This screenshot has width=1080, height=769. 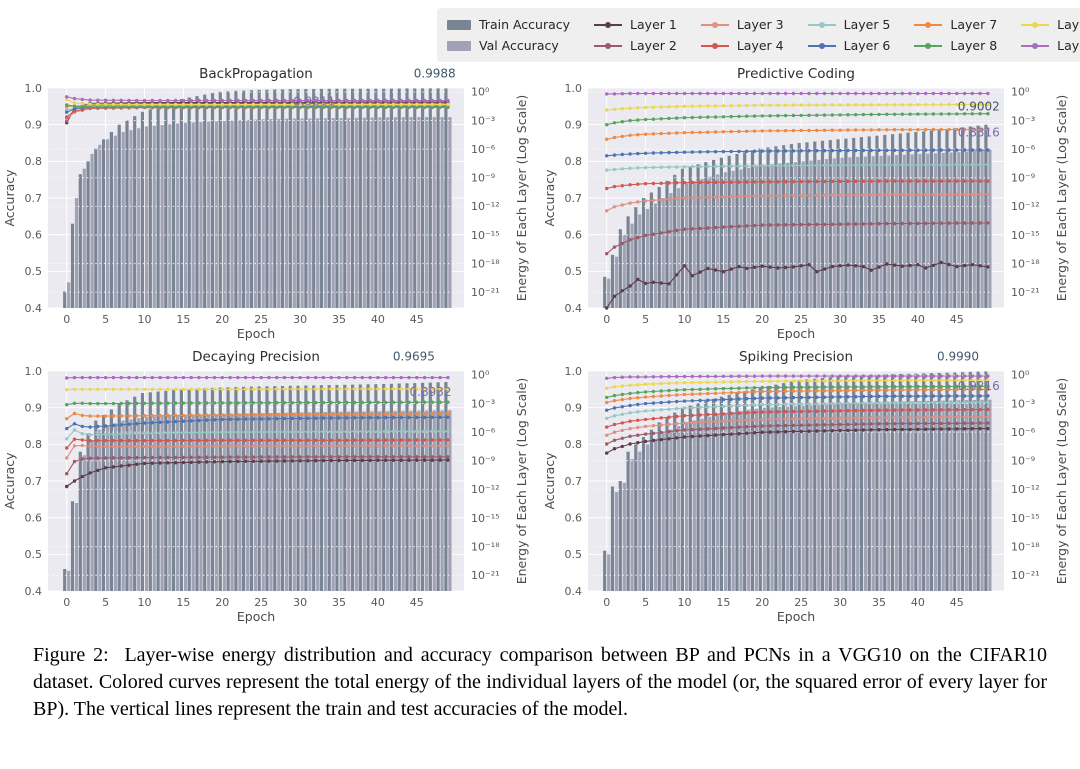 What do you see at coordinates (955, 45) in the screenshot?
I see `legend-item-layer-8: Layer 8` at bounding box center [955, 45].